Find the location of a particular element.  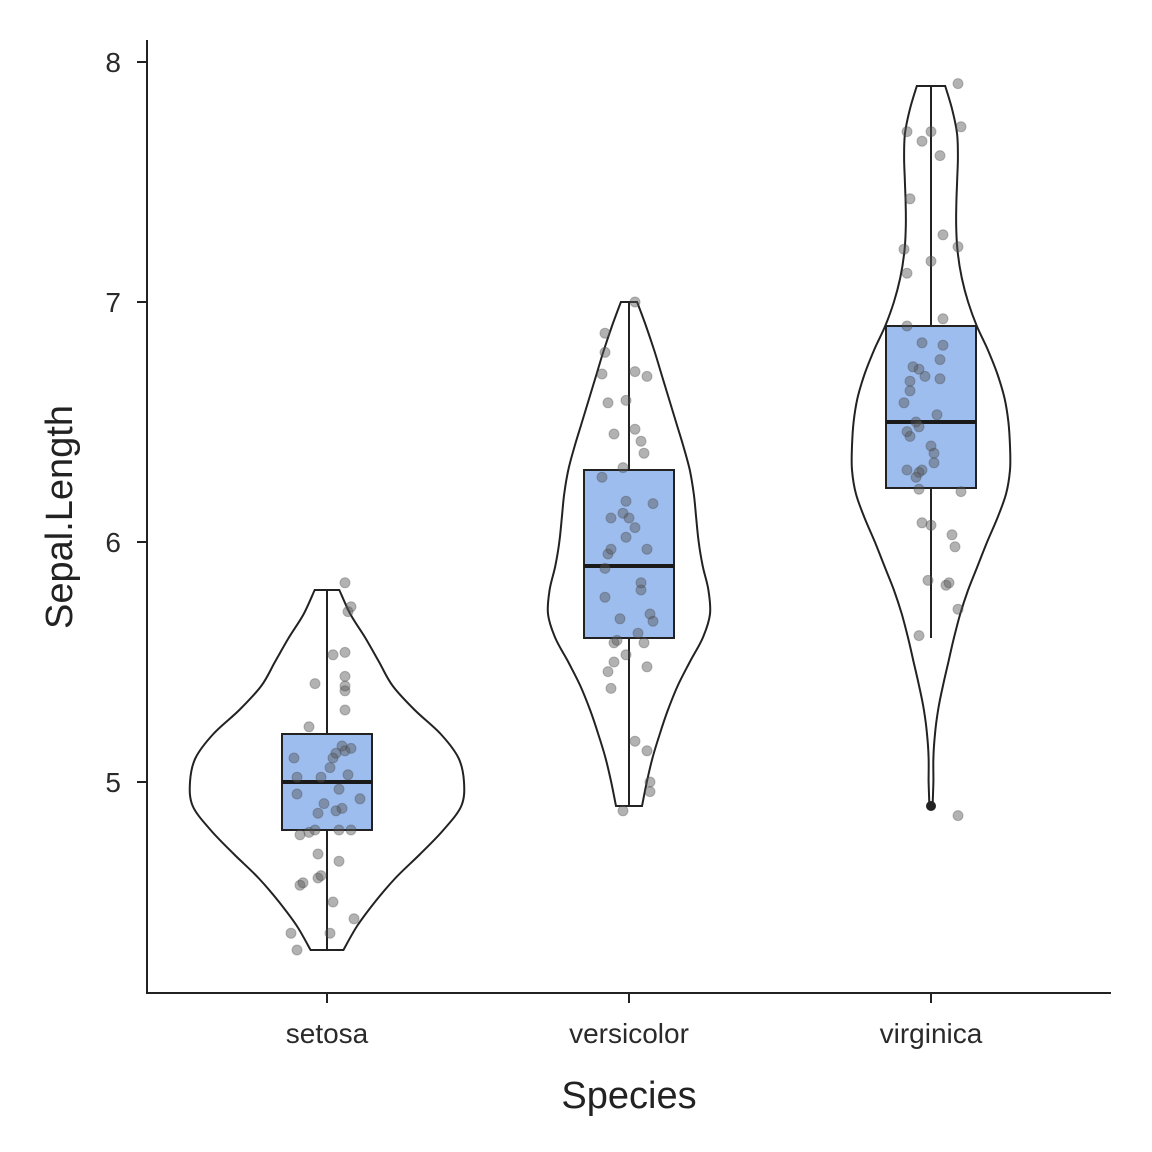

outlier-point is located at coordinates (931, 806).